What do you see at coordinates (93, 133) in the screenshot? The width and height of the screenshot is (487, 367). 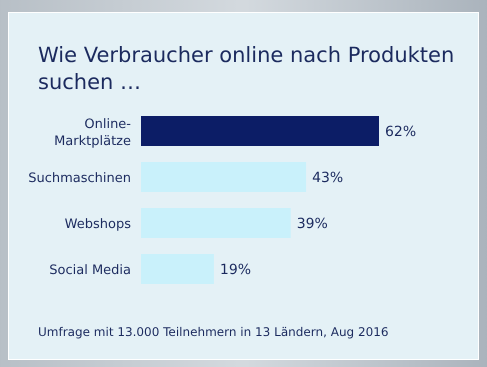 I see `y-tick-label: Online-Marktplätze` at bounding box center [93, 133].